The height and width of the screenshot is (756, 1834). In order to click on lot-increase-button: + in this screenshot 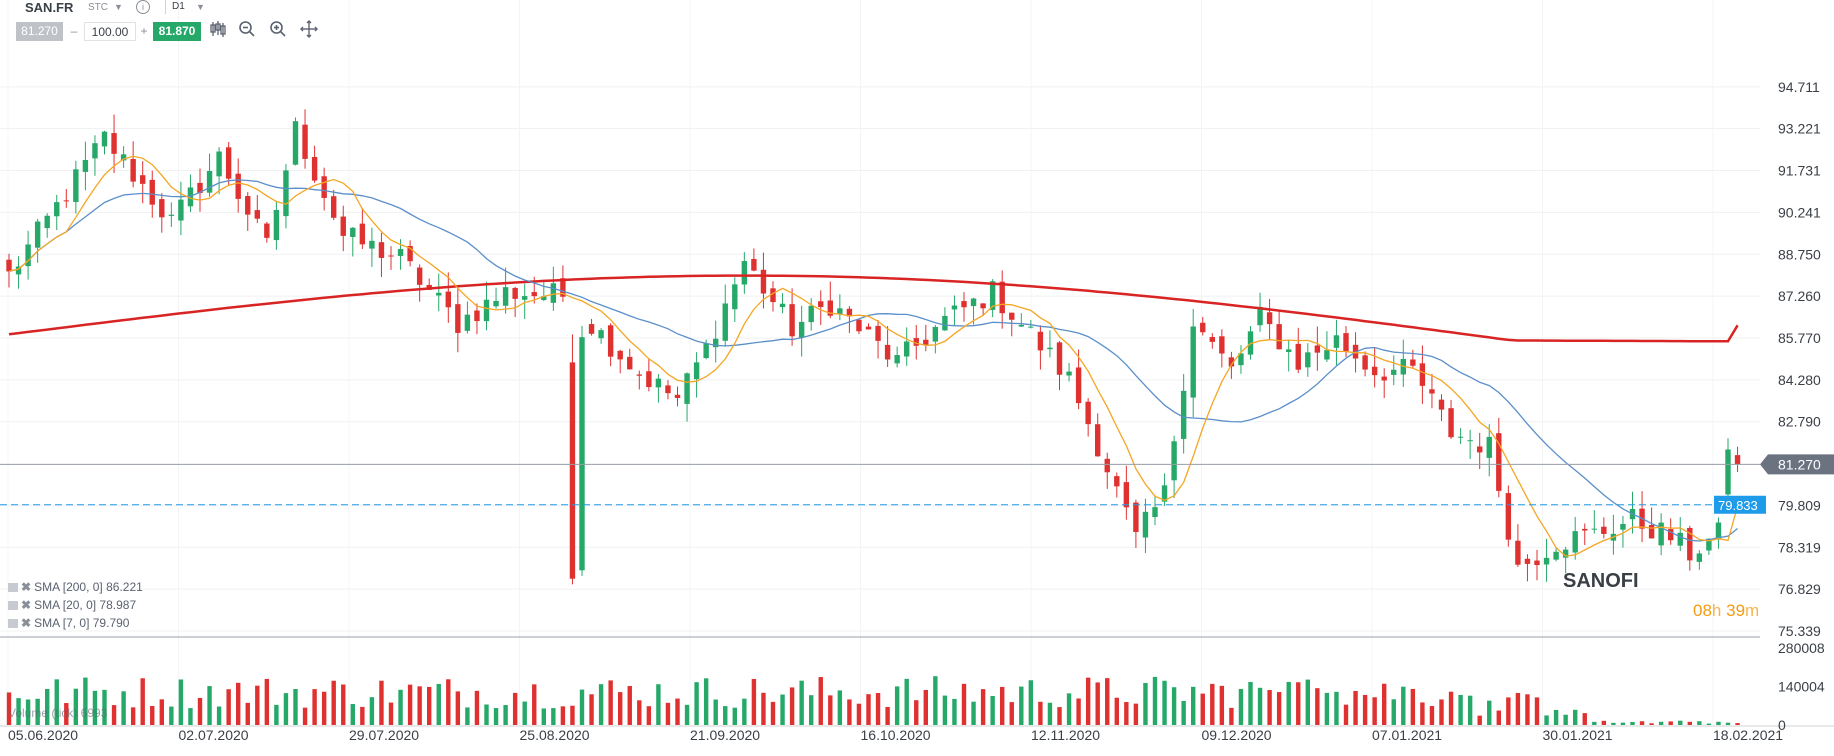, I will do `click(144, 31)`.